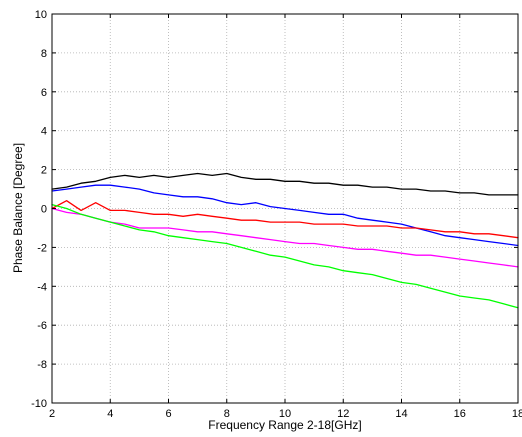 This screenshot has height=437, width=522. Describe the element at coordinates (42, 365) in the screenshot. I see `y-tick-label: -8` at that location.